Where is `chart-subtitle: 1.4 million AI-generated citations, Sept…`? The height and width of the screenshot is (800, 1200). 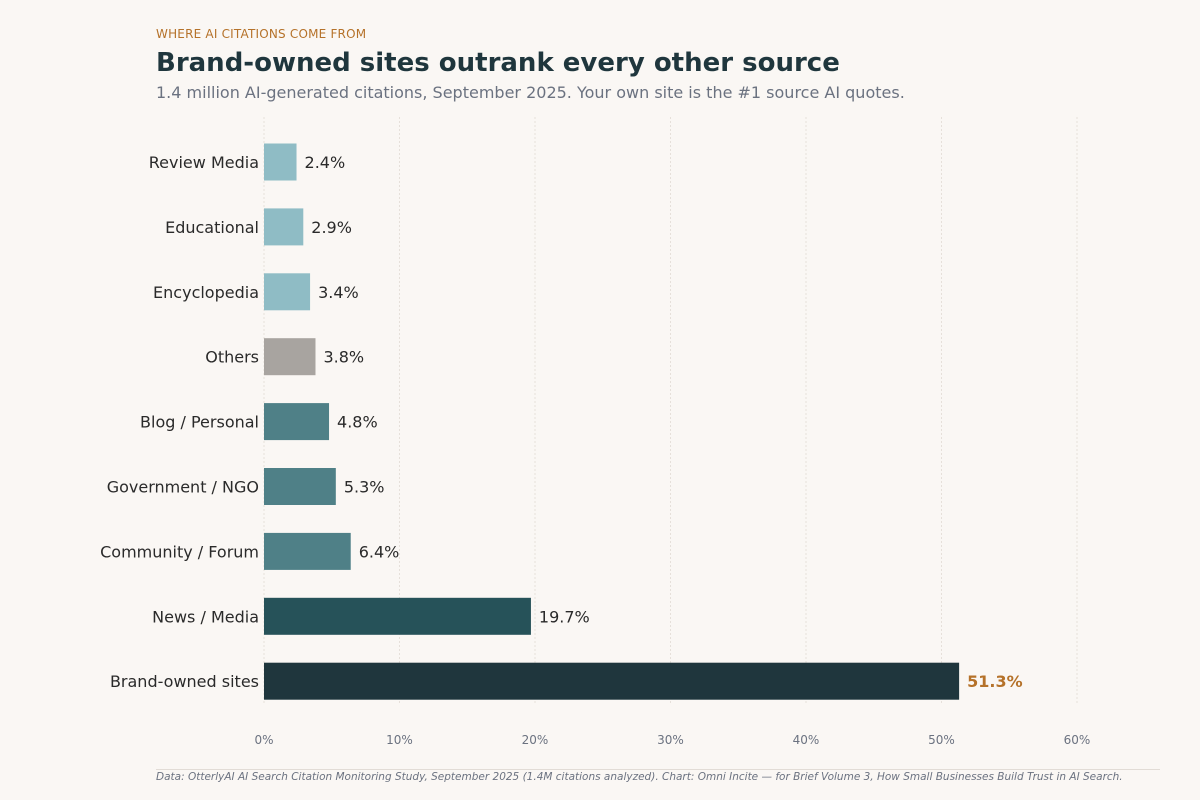
chart-subtitle: 1.4 million AI-generated citations, Sept… is located at coordinates (530, 92).